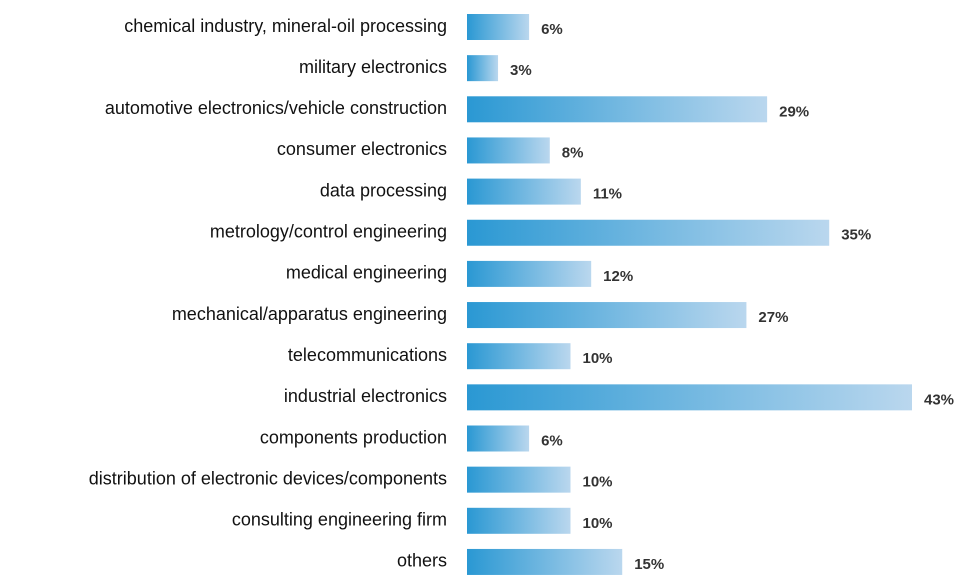 The width and height of the screenshot is (969, 576). What do you see at coordinates (649, 564) in the screenshot?
I see `value-label: 15%` at bounding box center [649, 564].